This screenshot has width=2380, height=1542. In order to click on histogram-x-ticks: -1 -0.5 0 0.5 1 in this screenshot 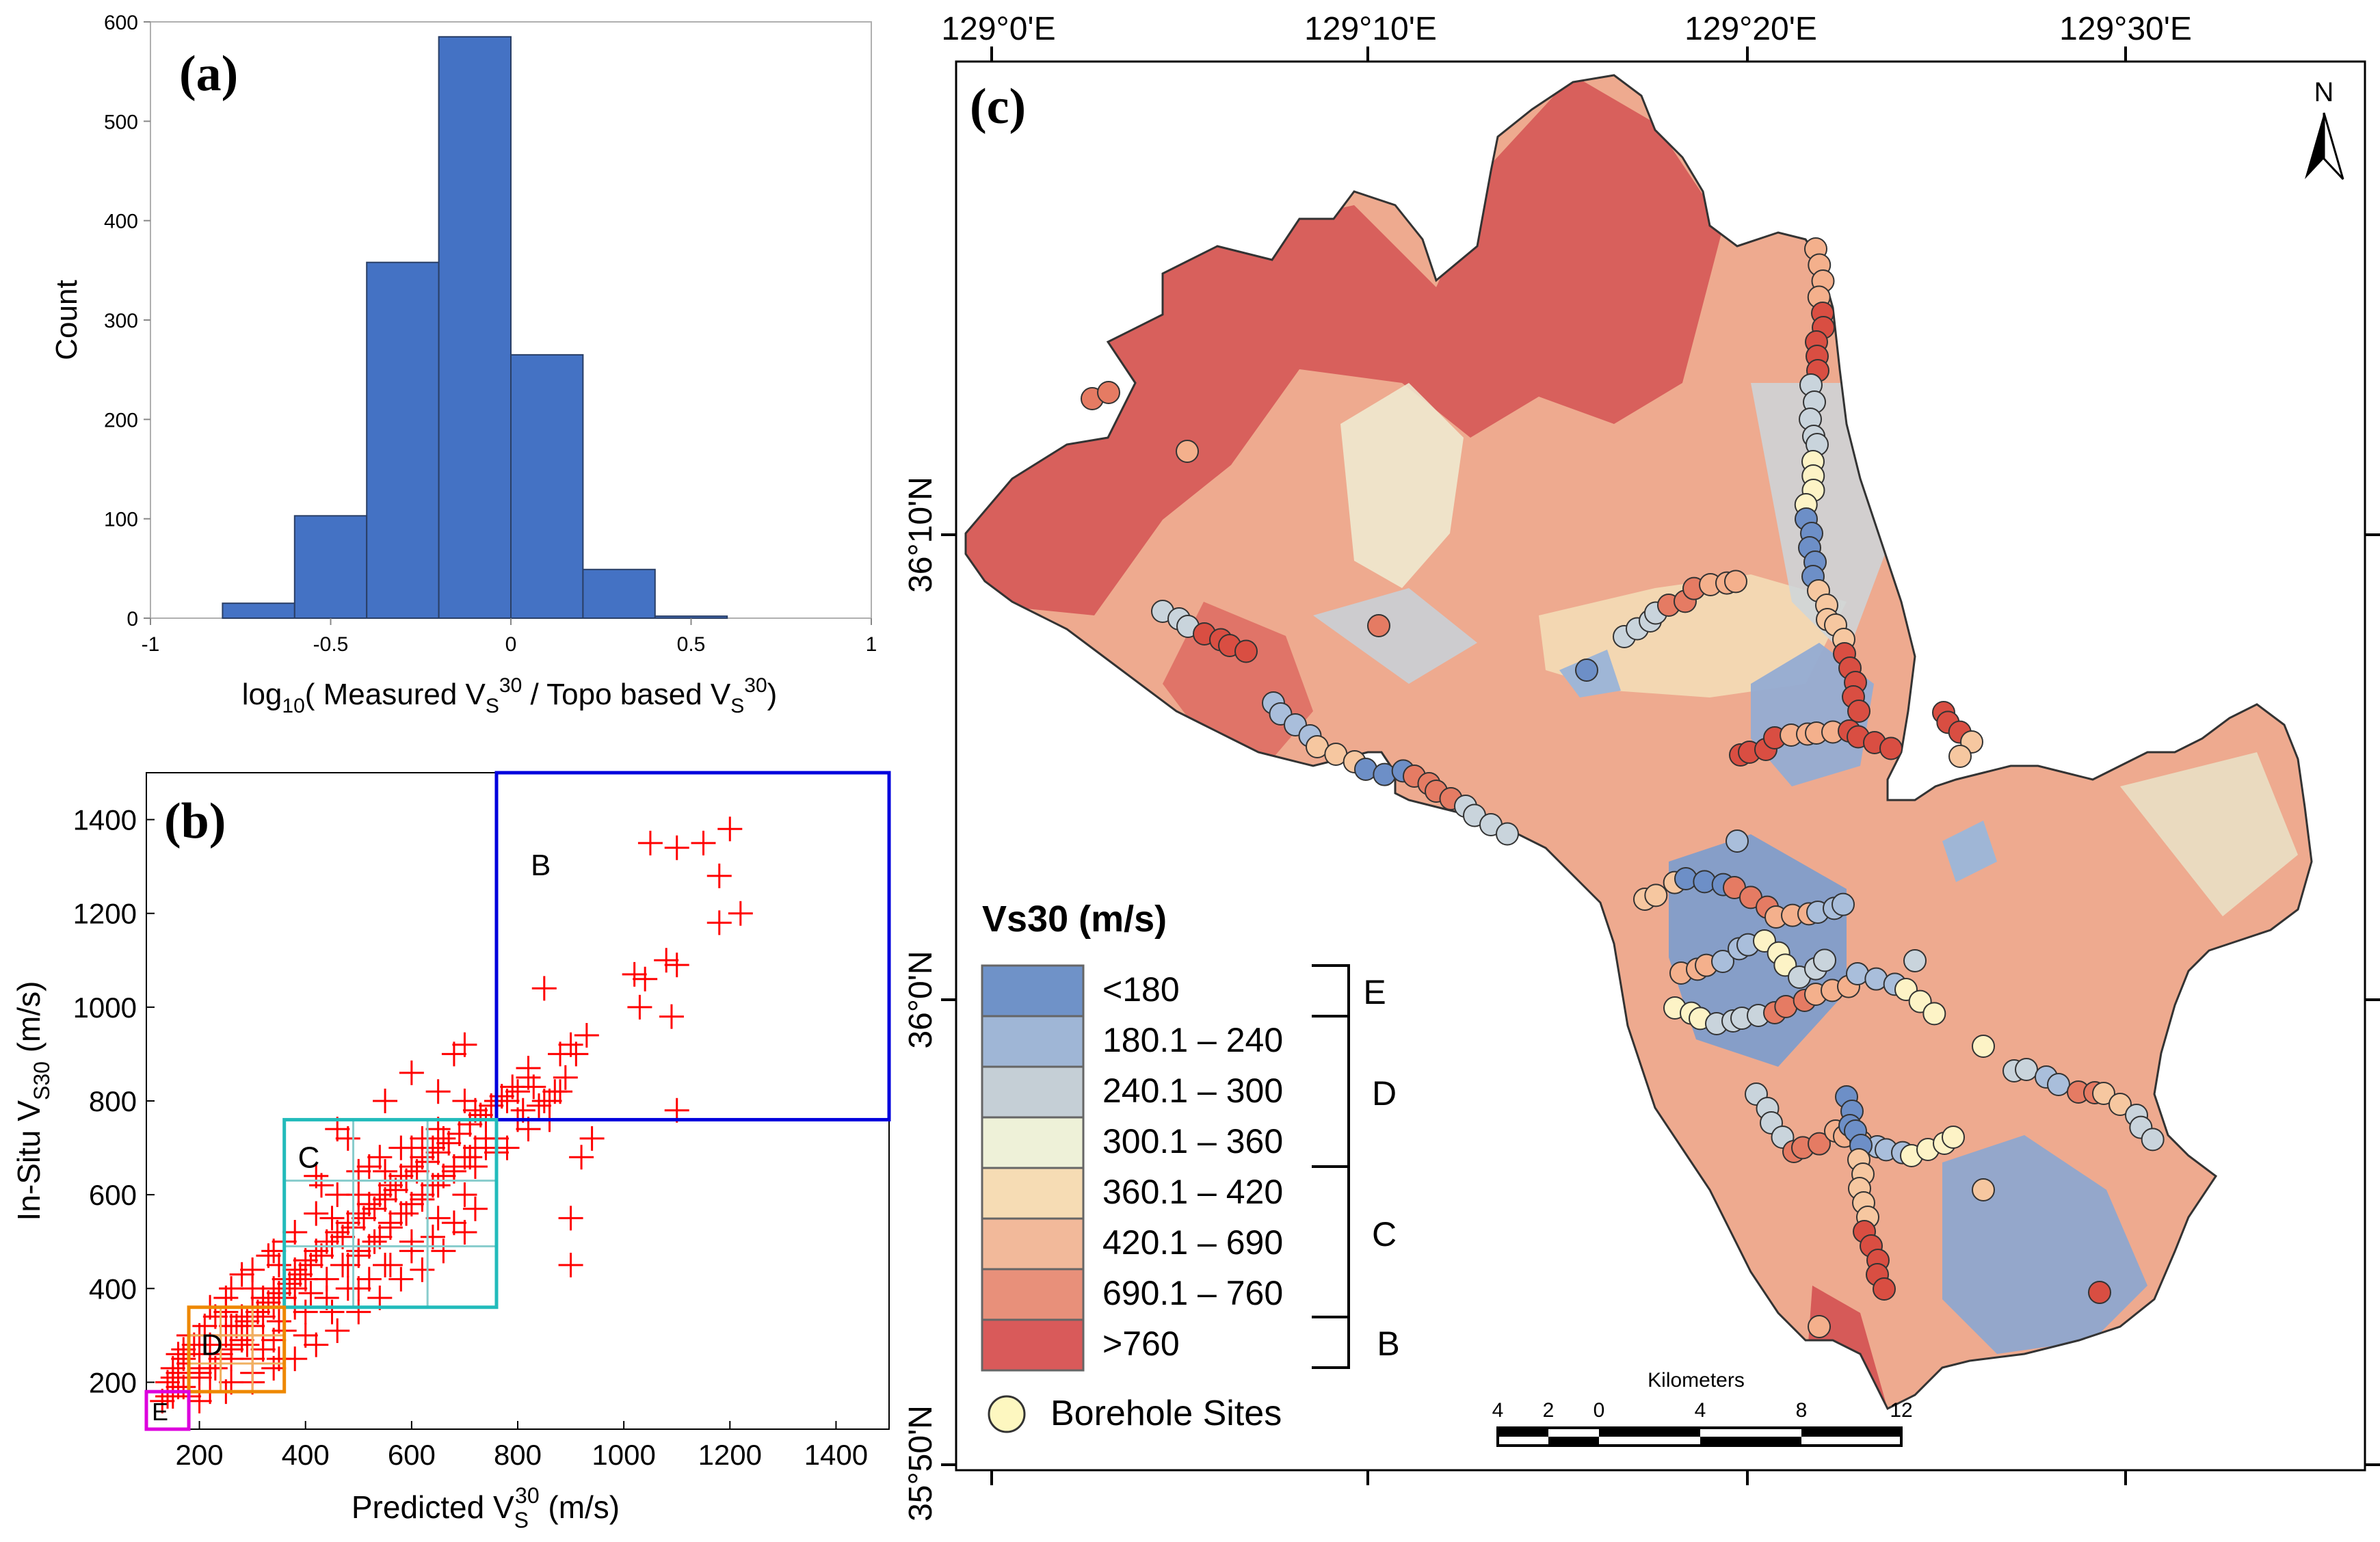, I will do `click(509, 637)`.